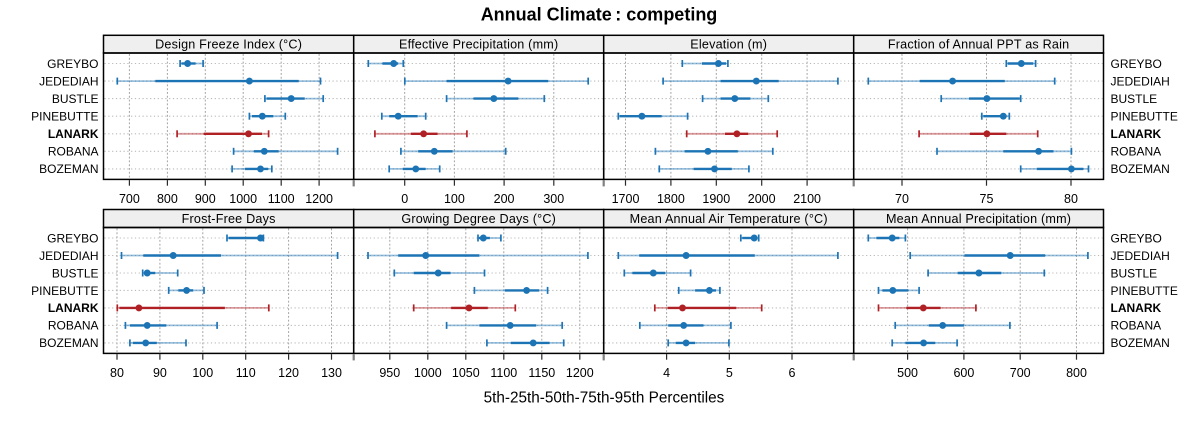 This screenshot has width=1200, height=425. I want to click on svg-text: 110, so click(246, 373).